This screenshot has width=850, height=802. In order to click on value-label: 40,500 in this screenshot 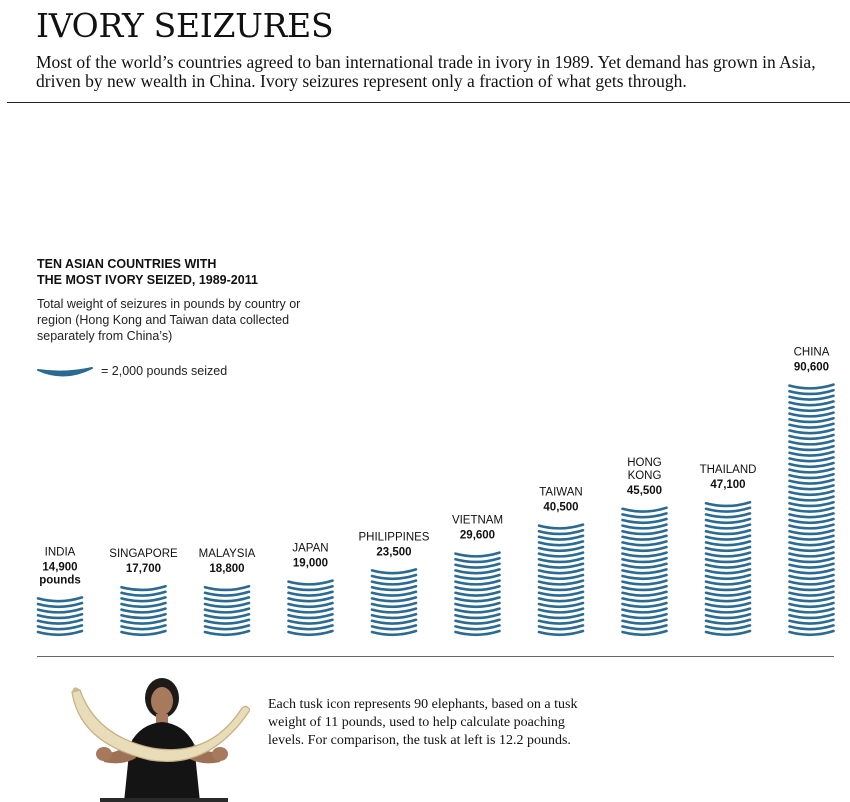, I will do `click(560, 508)`.